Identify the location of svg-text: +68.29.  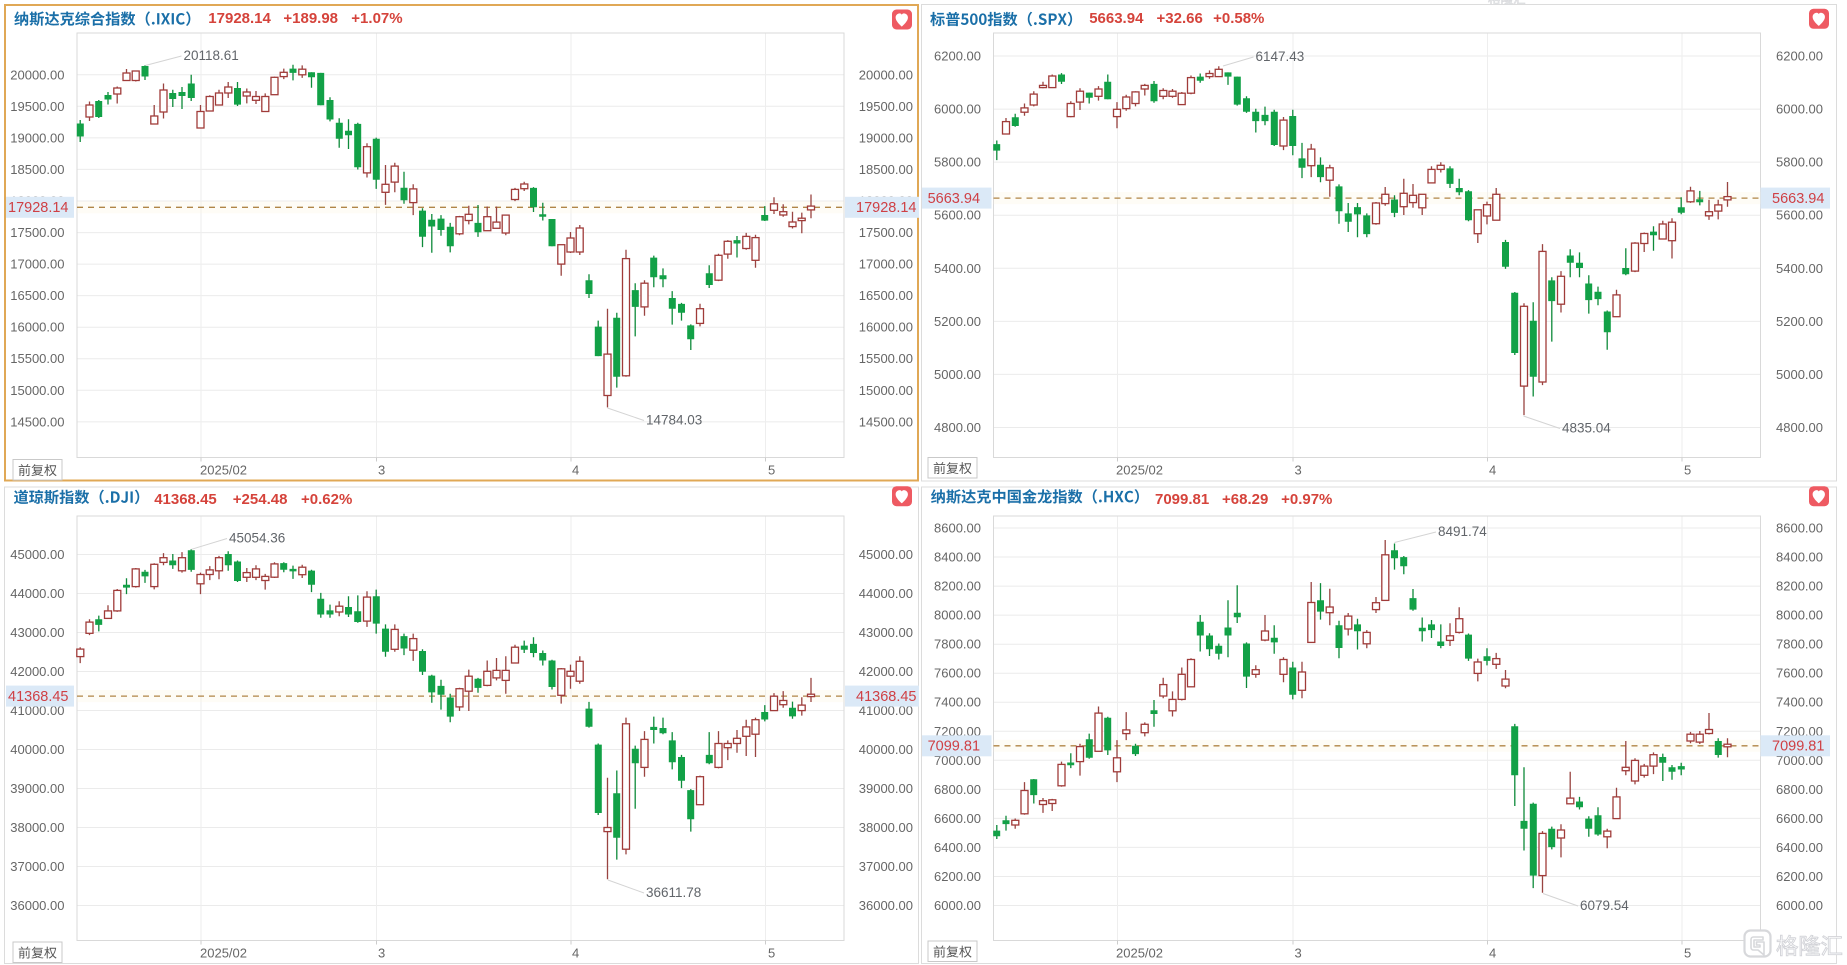
(1245, 499).